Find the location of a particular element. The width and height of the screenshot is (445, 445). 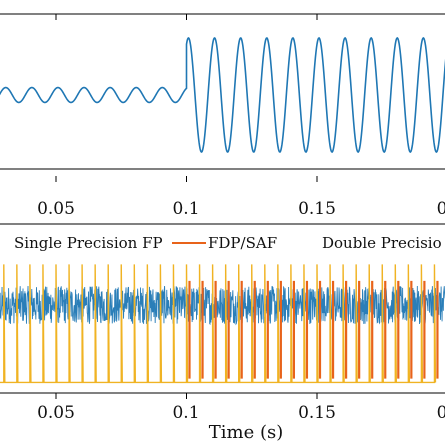

legend-label-double: Double Precisio is located at coordinates (382, 243).